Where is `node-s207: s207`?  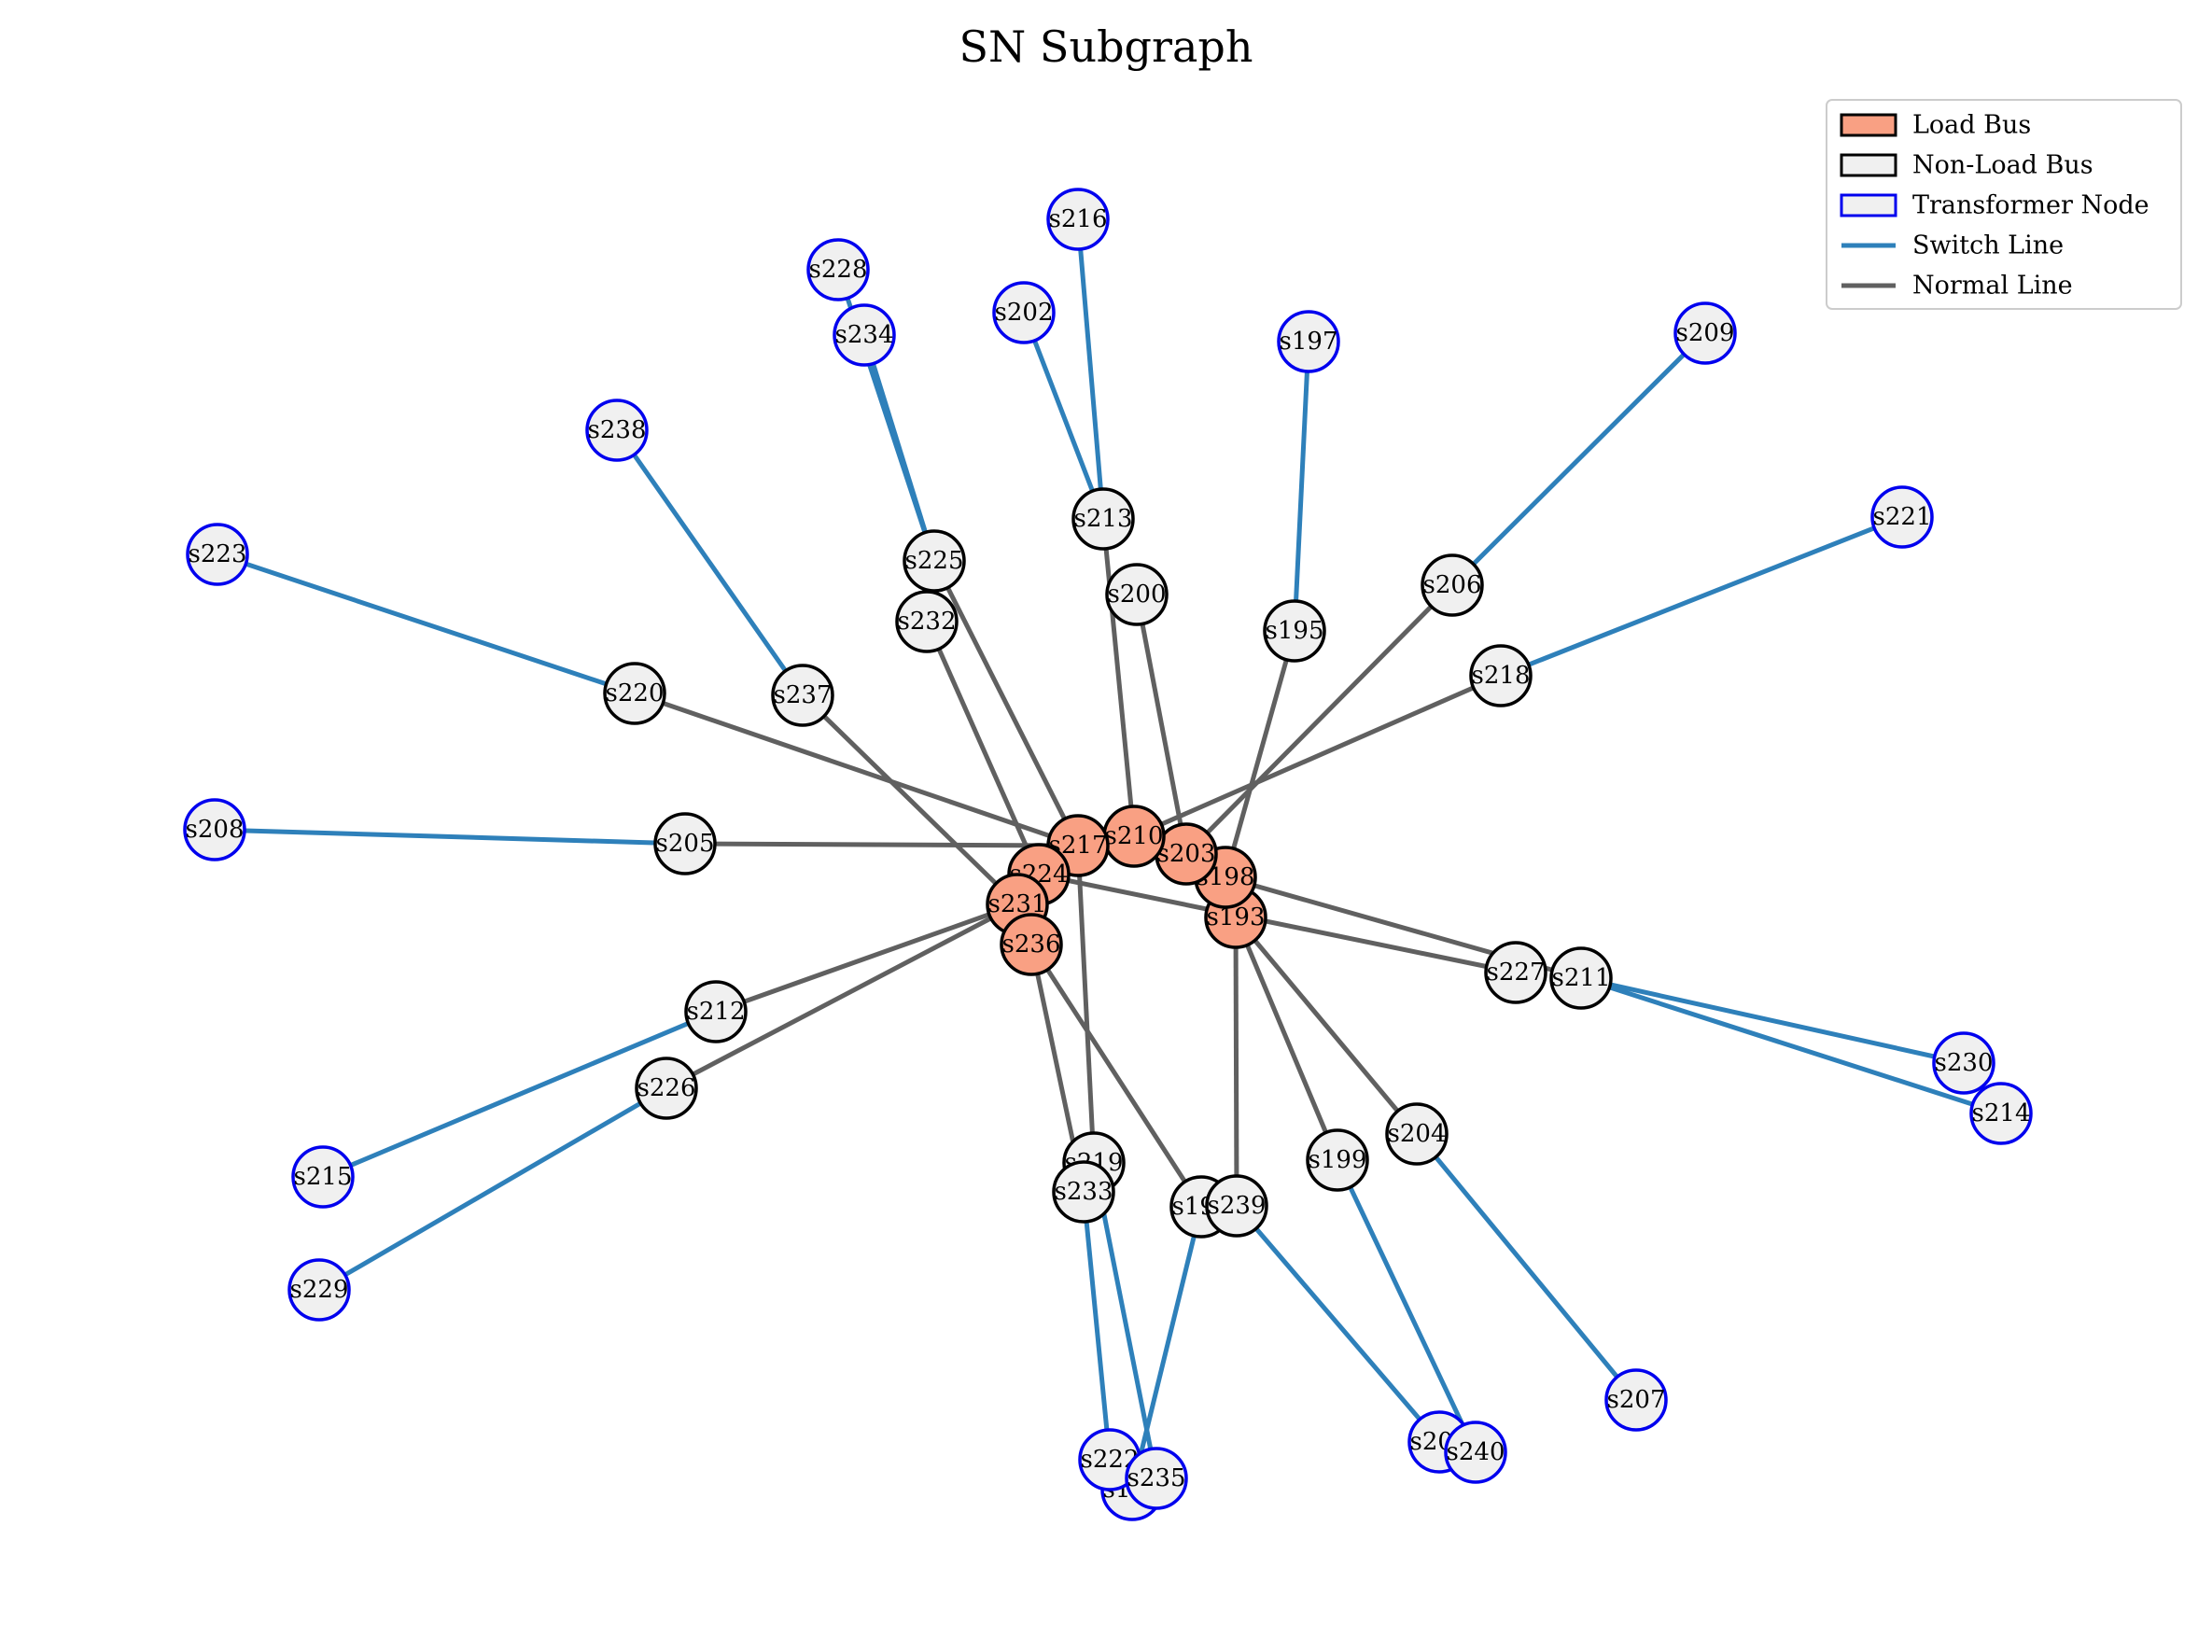 node-s207: s207 is located at coordinates (1636, 1400).